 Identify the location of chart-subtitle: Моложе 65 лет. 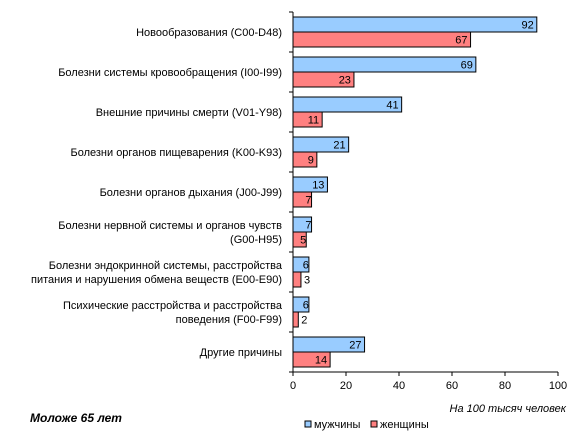
(76, 418).